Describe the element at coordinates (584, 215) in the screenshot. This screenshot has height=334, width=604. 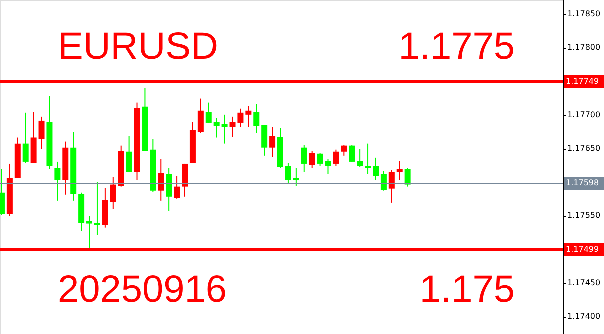
I see `y-tick-label: 1.17550` at that location.